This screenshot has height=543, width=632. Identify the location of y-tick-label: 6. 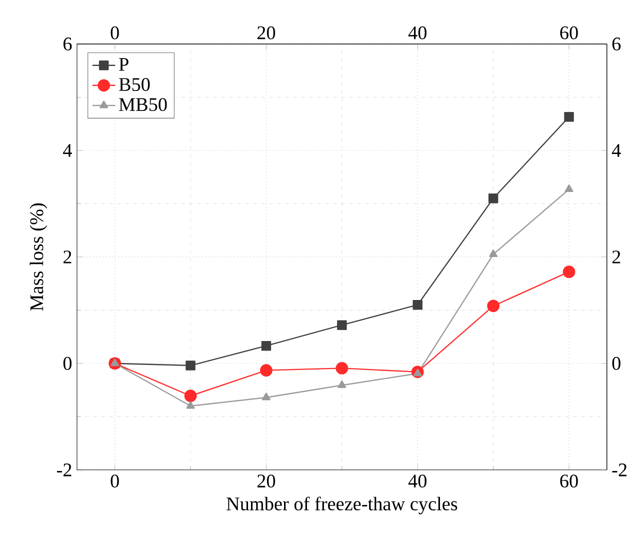
(67, 44).